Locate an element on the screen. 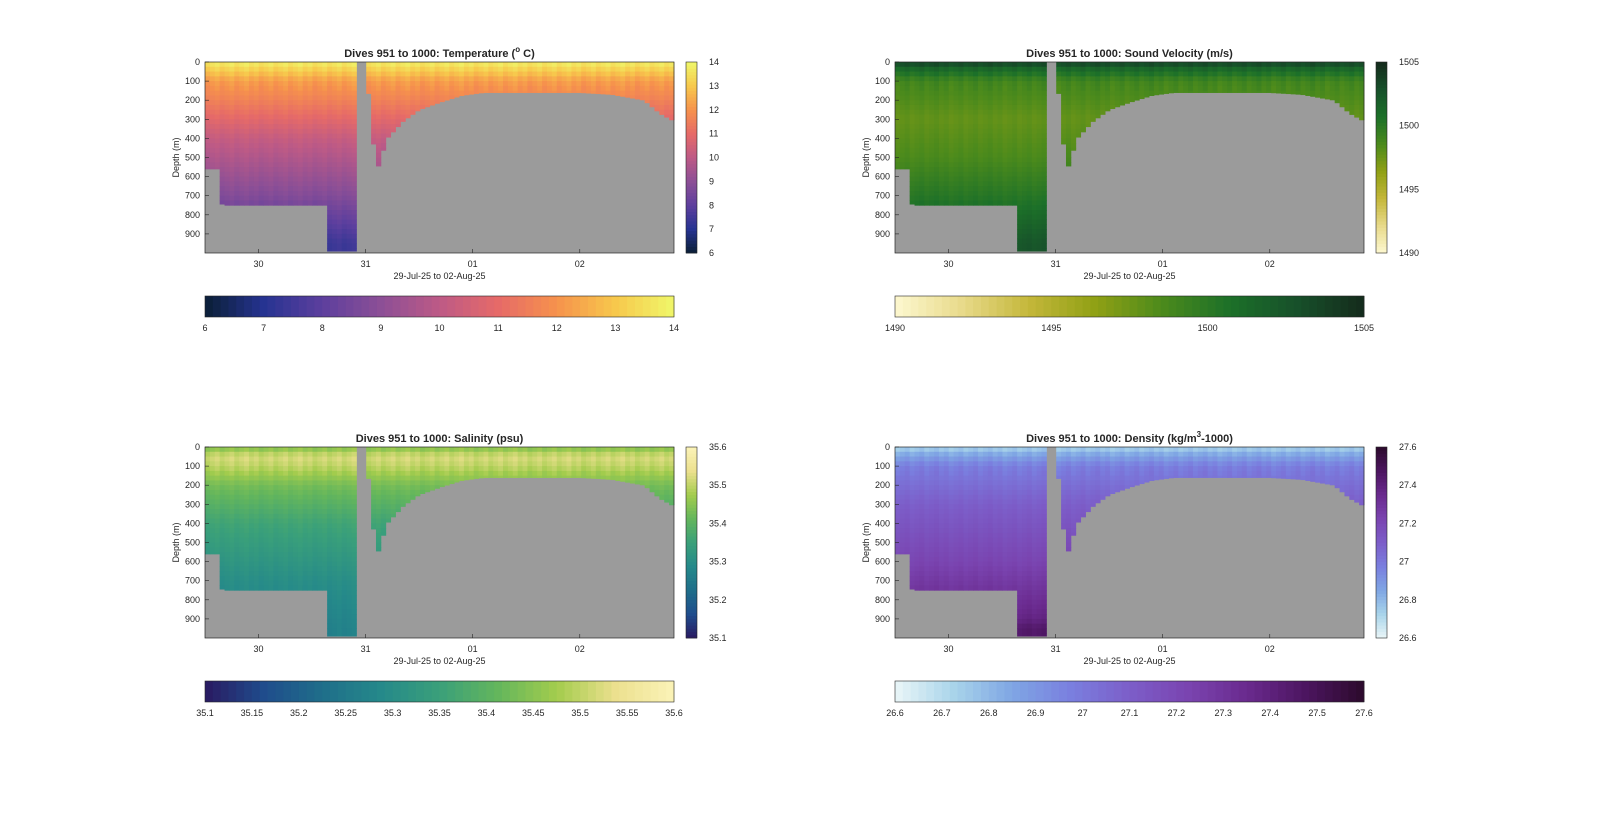 The width and height of the screenshot is (1600, 830). x-tick-label: 01 is located at coordinates (1163, 264).